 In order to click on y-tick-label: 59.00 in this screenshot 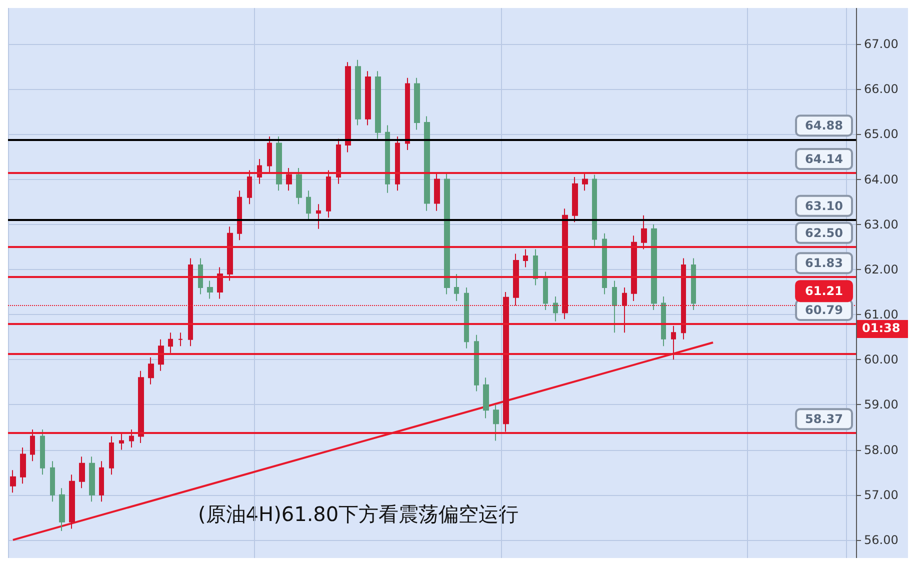, I will do `click(881, 405)`.